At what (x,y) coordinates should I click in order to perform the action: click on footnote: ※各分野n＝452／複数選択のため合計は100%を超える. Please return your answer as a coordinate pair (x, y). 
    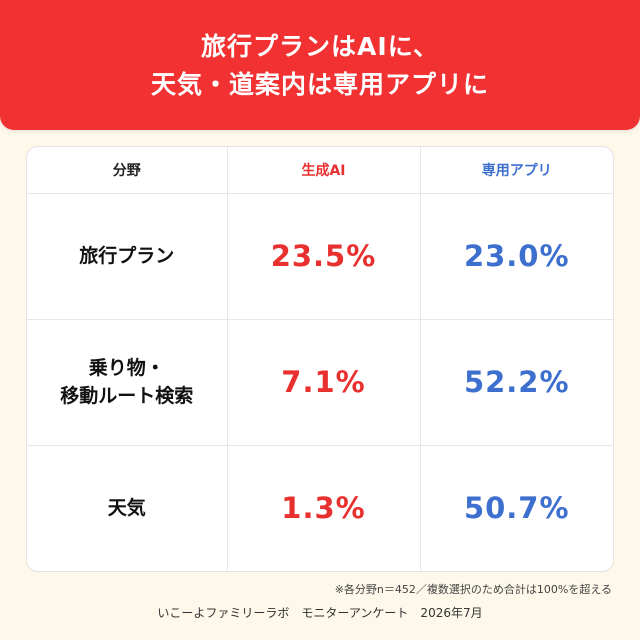
    Looking at the image, I should click on (473, 589).